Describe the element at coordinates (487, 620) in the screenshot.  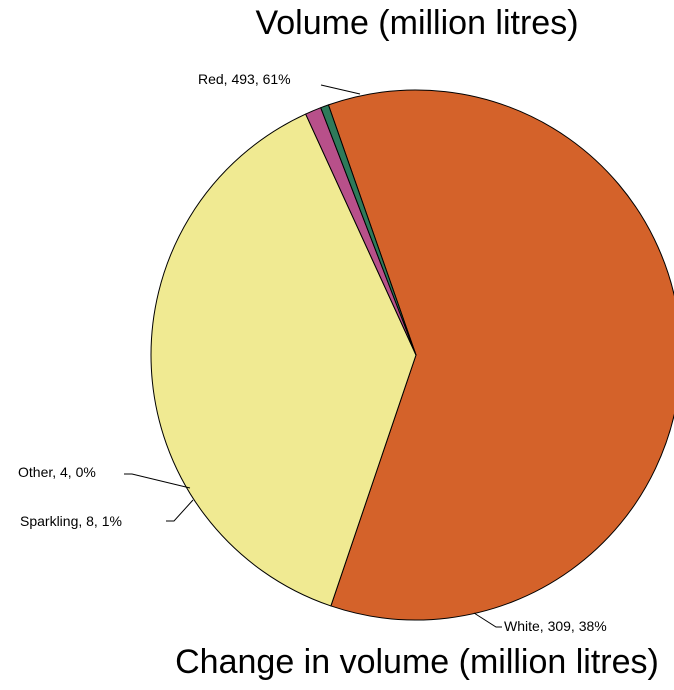
I see `leader-line-white` at that location.